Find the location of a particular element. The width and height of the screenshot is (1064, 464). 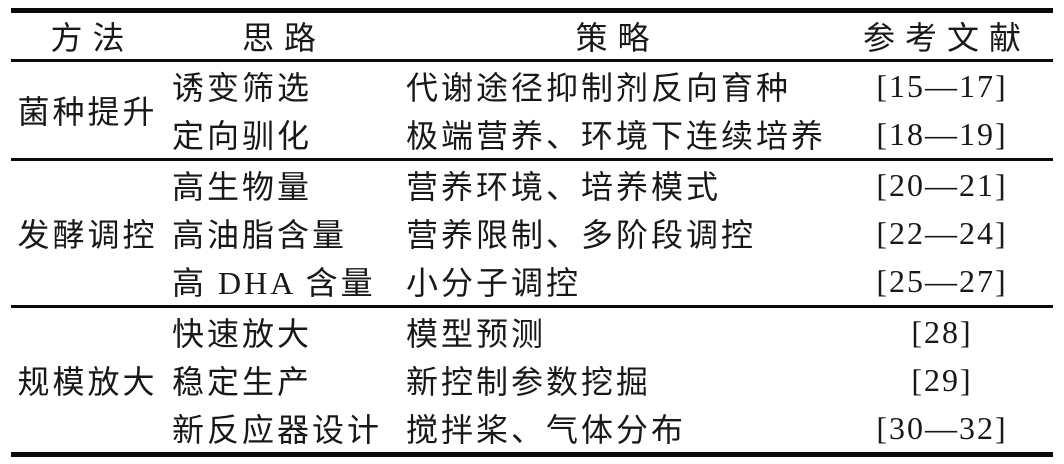

references-cell: [18—19] is located at coordinates (942, 133).